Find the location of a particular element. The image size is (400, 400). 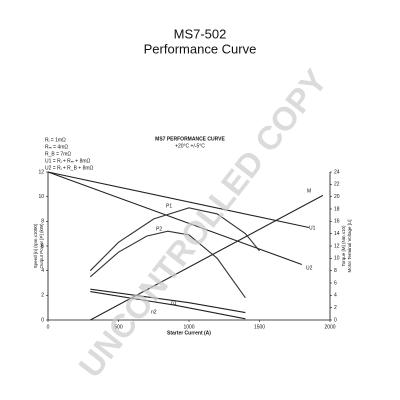

y2-tick-label: 18 is located at coordinates (337, 209).